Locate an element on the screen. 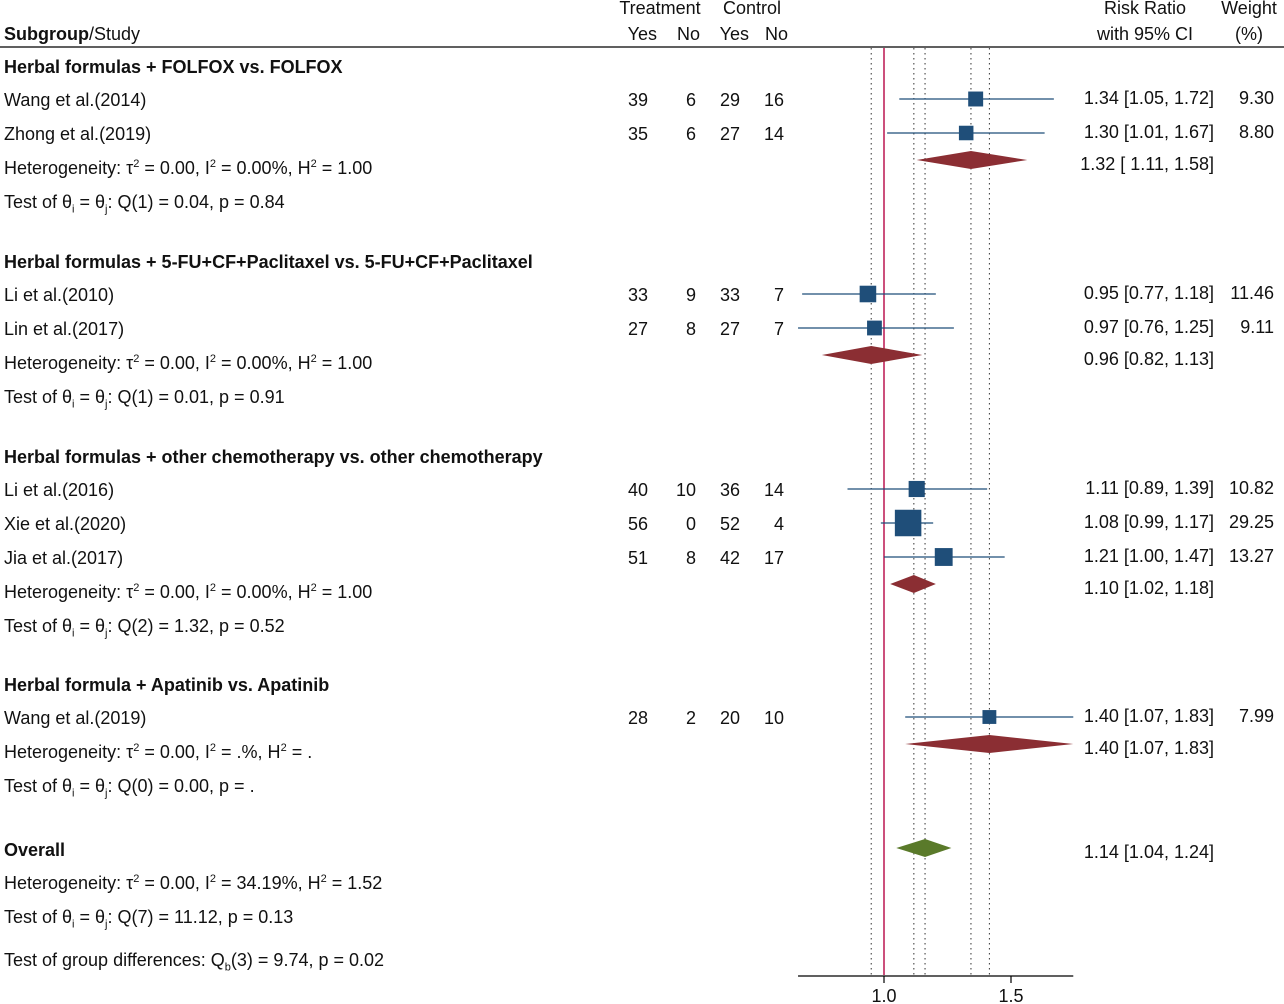 Image resolution: width=1284 pixels, height=1004 pixels. subgroup-rr-ci: 0.96 [0.82, 1.13] is located at coordinates (1148, 359).